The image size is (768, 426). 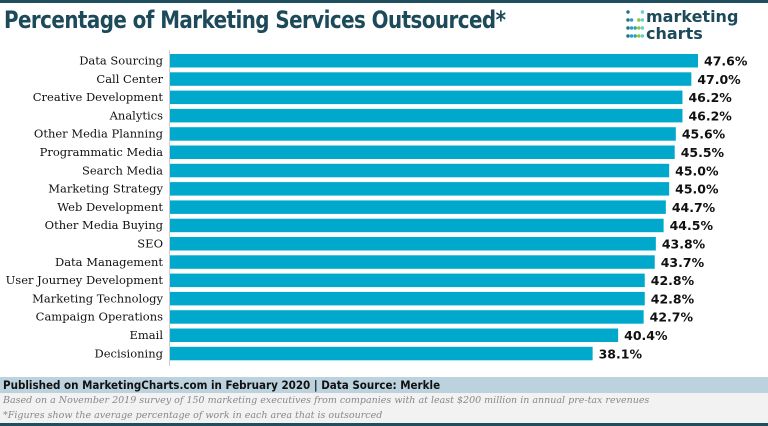 I want to click on category-label: Programmatic Media, so click(x=102, y=152).